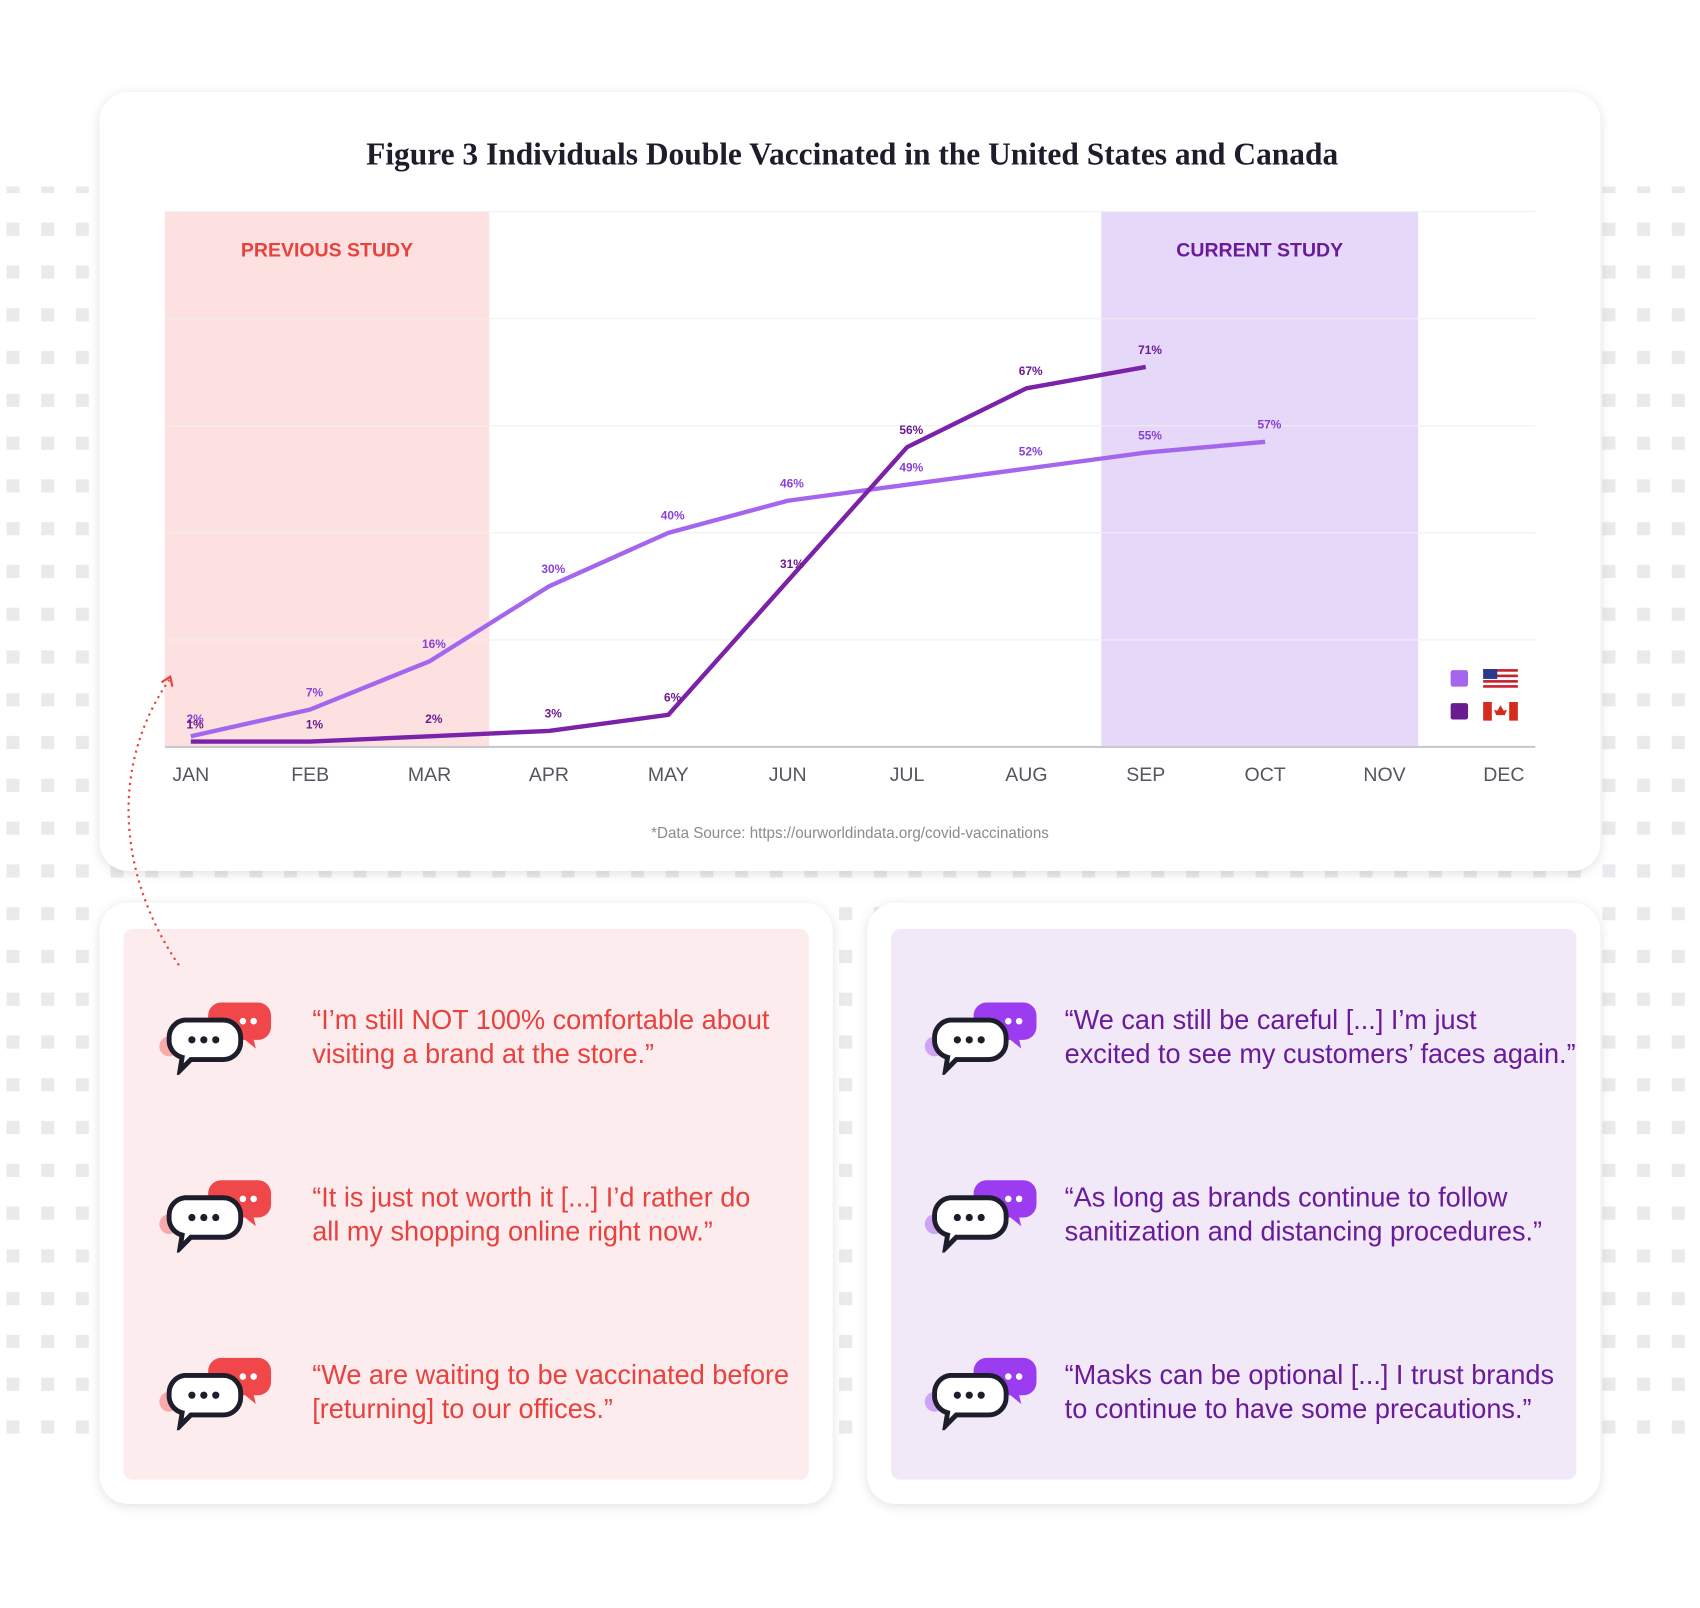  I want to click on region-label: CURRENT STUDY, so click(1259, 251).